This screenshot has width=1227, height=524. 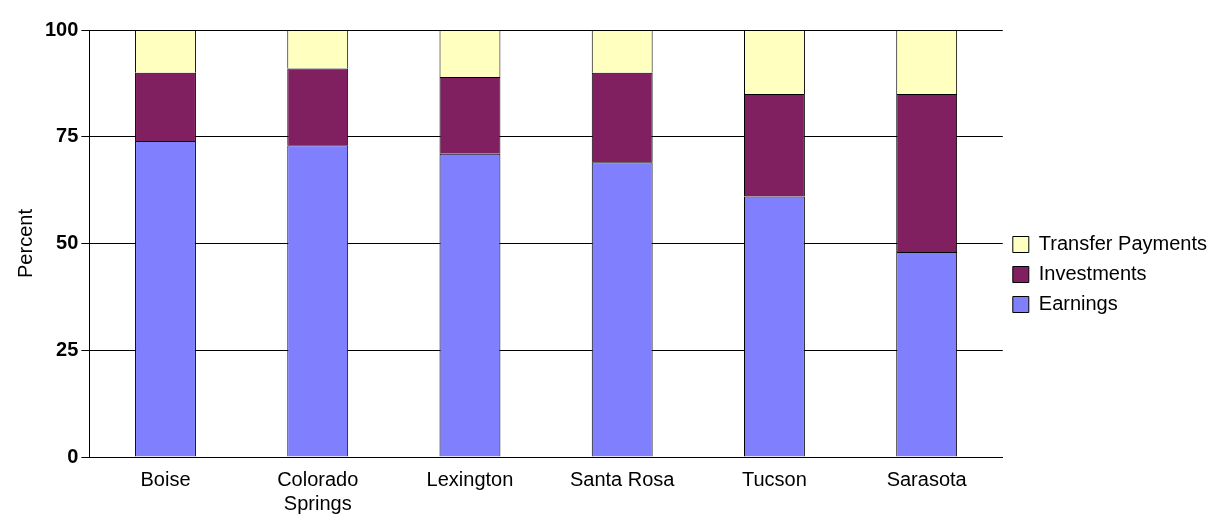 What do you see at coordinates (774, 478) in the screenshot?
I see `x-tick-label: Tucson` at bounding box center [774, 478].